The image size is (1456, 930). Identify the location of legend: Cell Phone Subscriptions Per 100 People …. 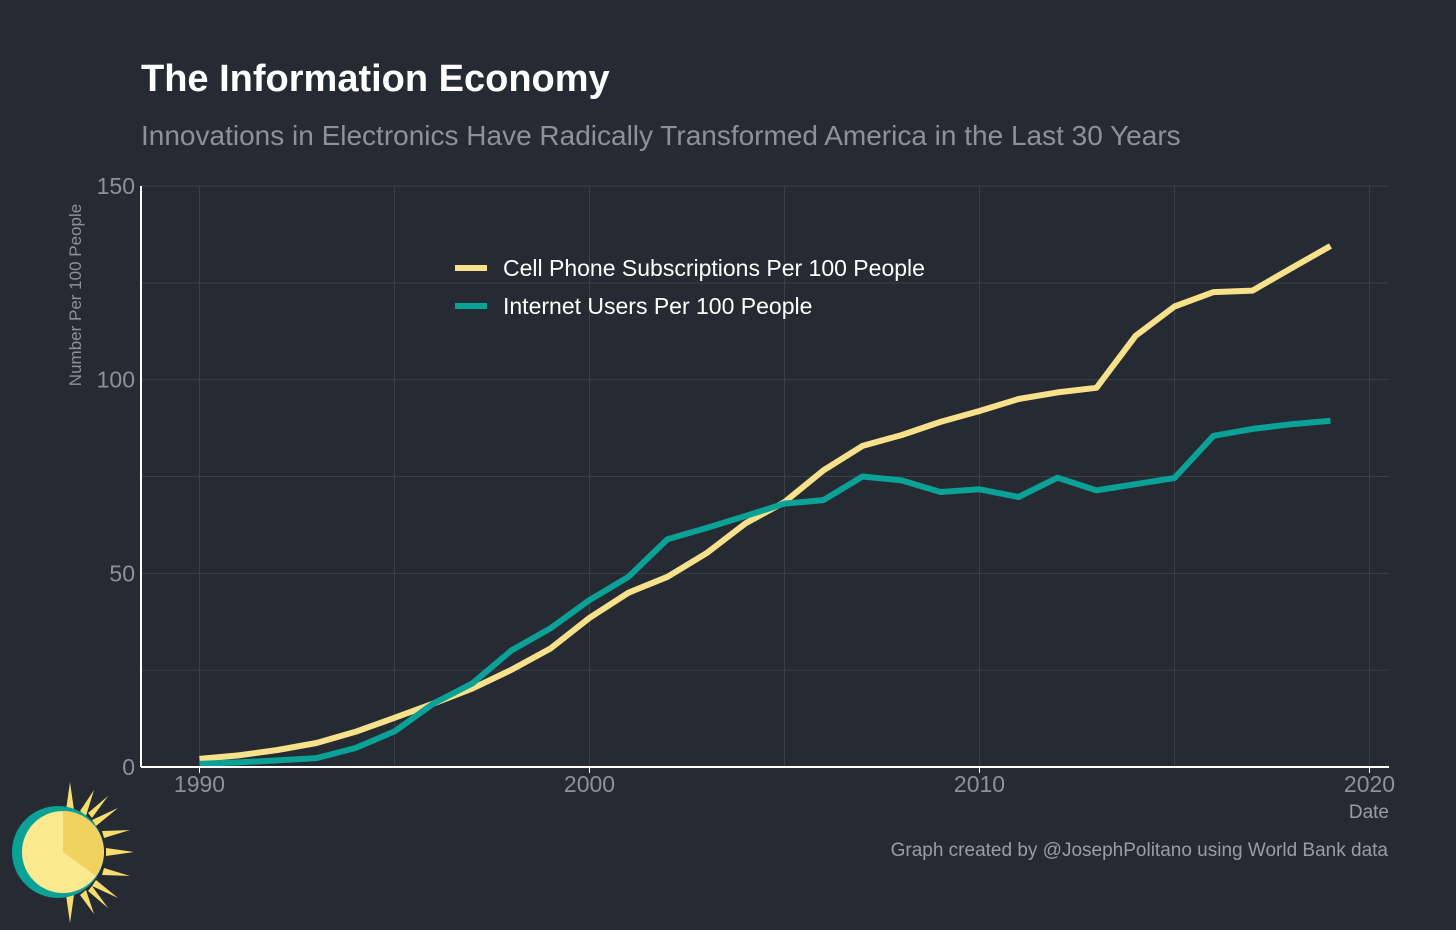
(690, 287).